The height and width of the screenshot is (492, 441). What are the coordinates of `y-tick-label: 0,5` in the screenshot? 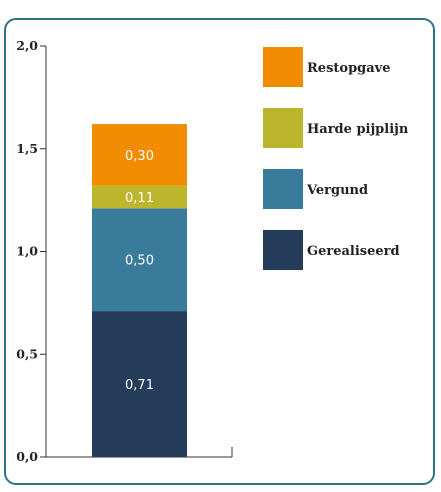 It's located at (27, 353).